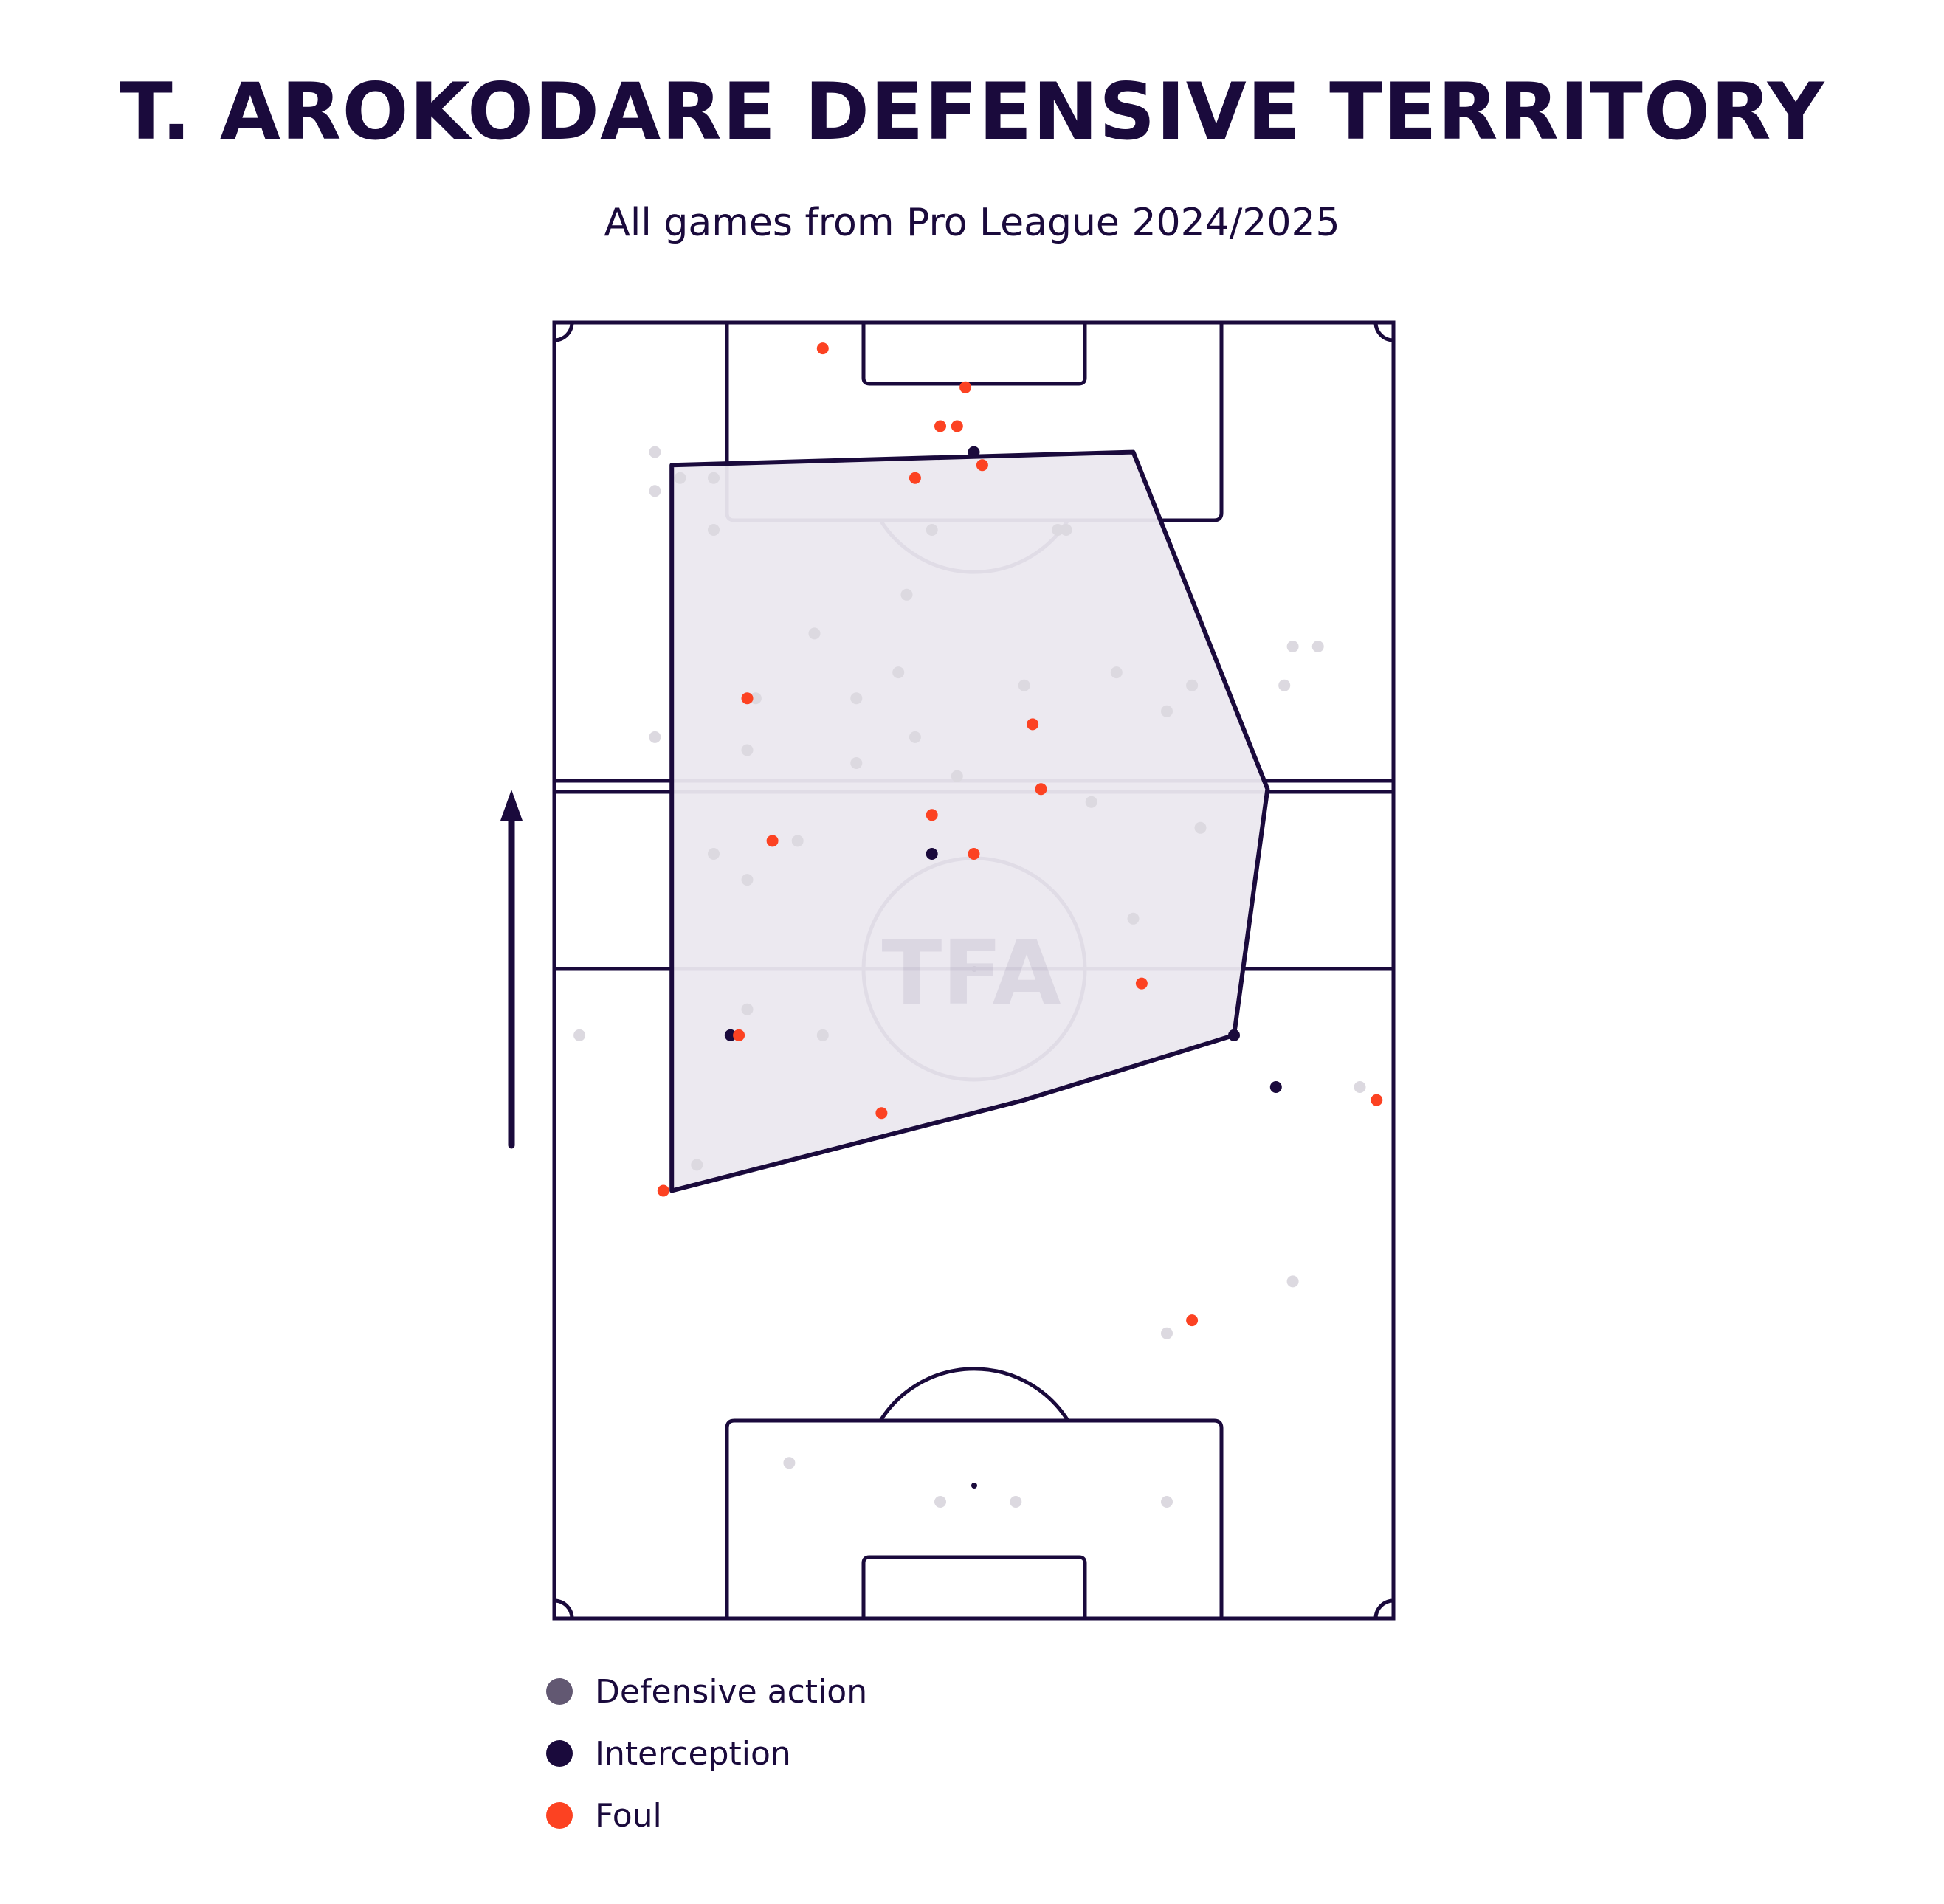 Image resolution: width=1944 pixels, height=1904 pixels. I want to click on legend-label-foul: Foul, so click(628, 1815).